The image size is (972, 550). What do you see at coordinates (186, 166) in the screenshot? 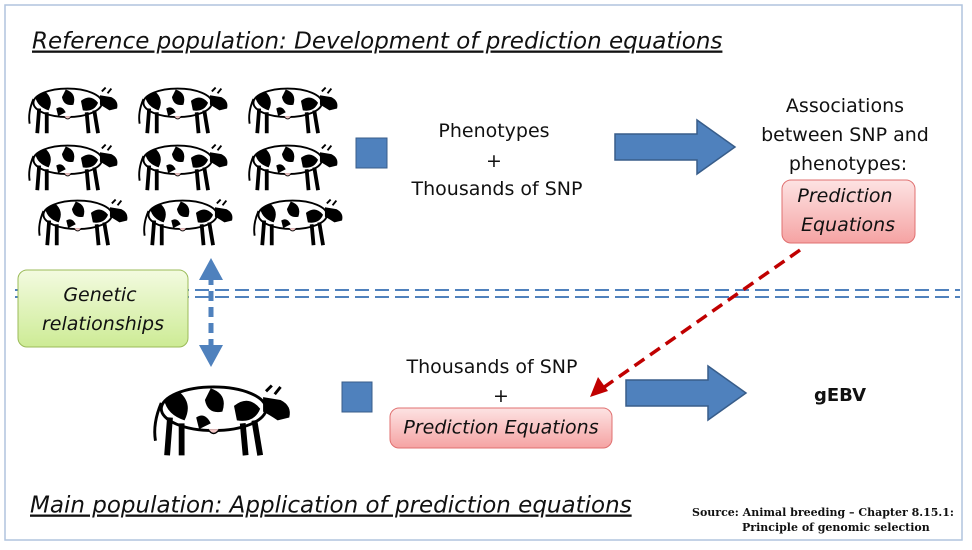
I see `reference-cows` at bounding box center [186, 166].